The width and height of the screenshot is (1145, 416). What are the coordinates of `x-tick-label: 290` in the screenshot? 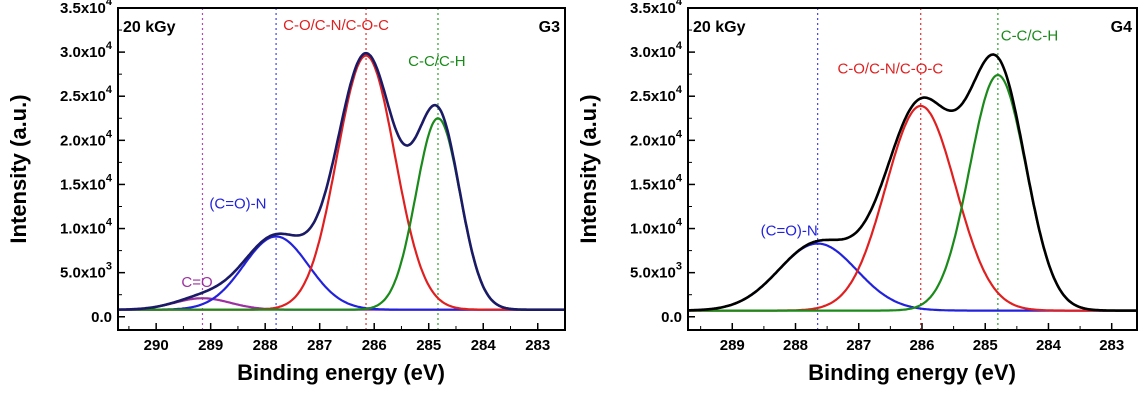 It's located at (156, 345).